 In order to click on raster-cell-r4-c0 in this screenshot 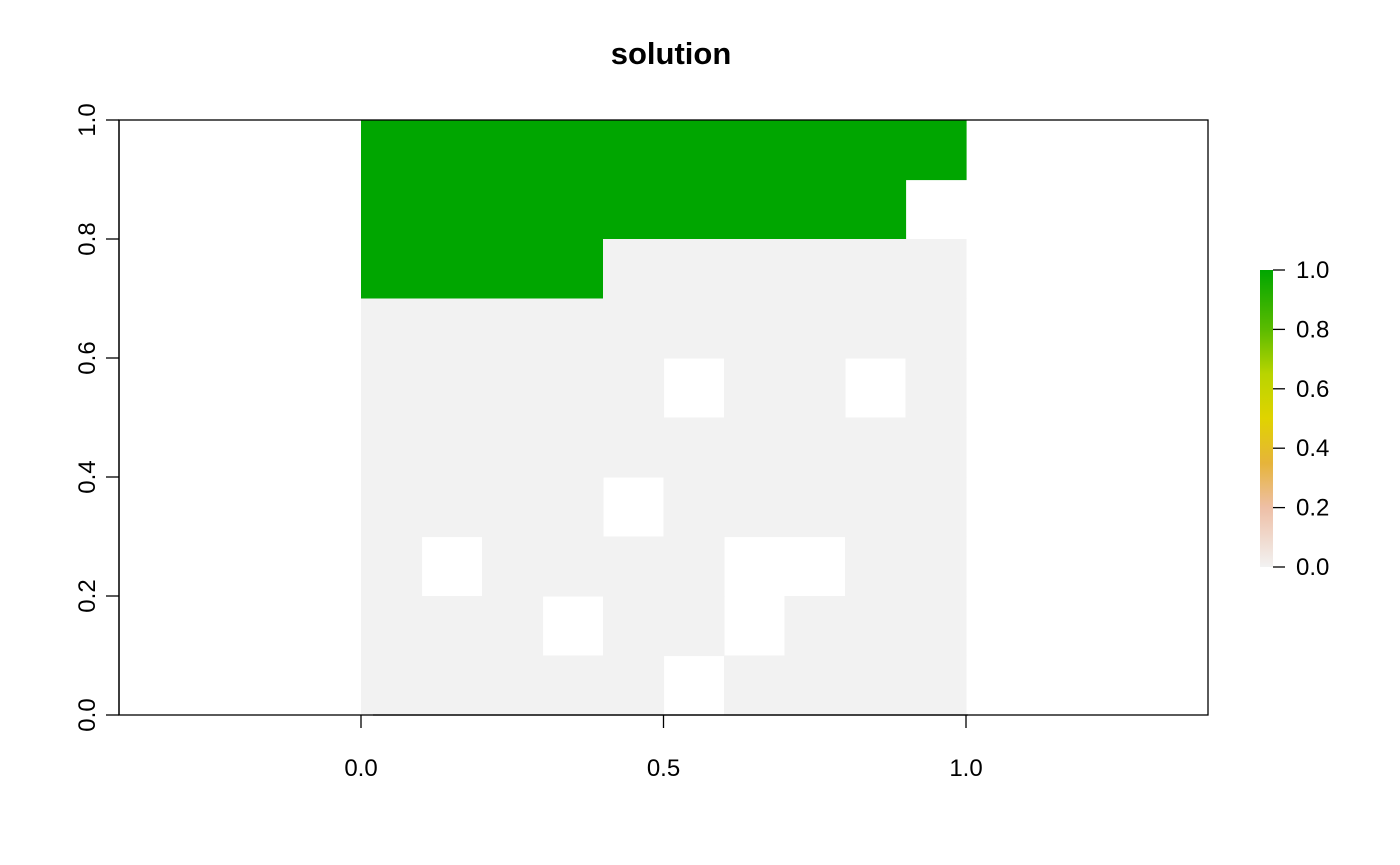, I will do `click(392, 388)`.